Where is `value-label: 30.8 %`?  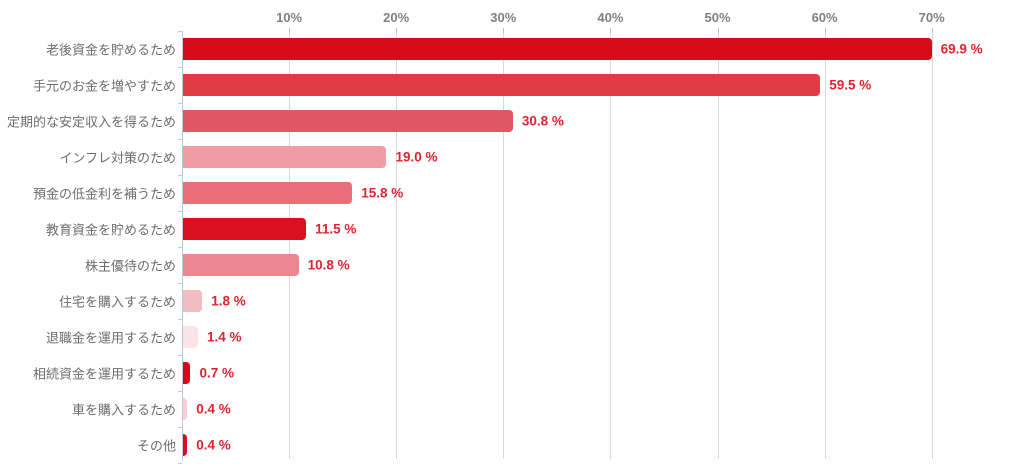
value-label: 30.8 % is located at coordinates (542, 121).